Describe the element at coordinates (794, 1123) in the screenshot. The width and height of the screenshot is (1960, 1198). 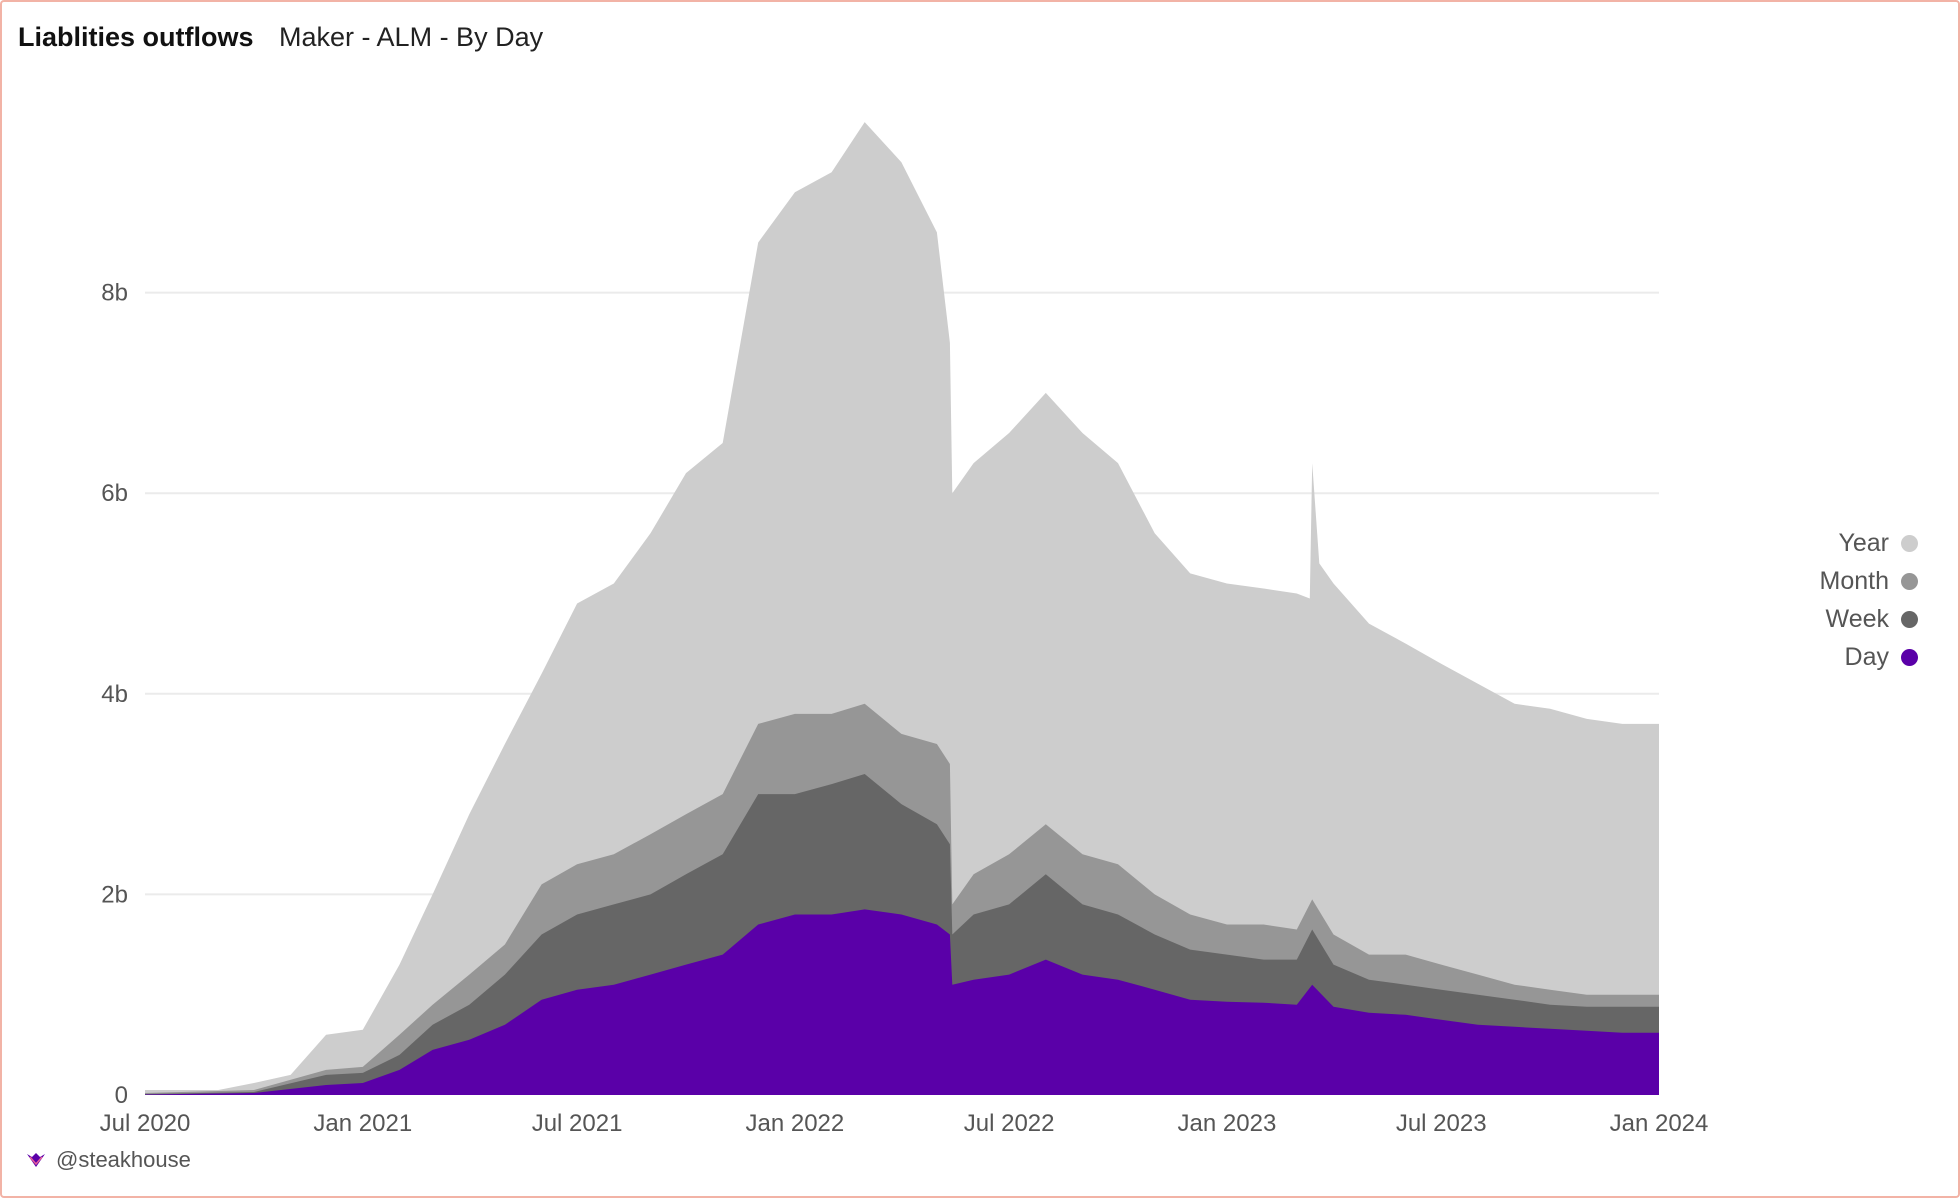
I see `x-tick-label: Jan 2022` at that location.